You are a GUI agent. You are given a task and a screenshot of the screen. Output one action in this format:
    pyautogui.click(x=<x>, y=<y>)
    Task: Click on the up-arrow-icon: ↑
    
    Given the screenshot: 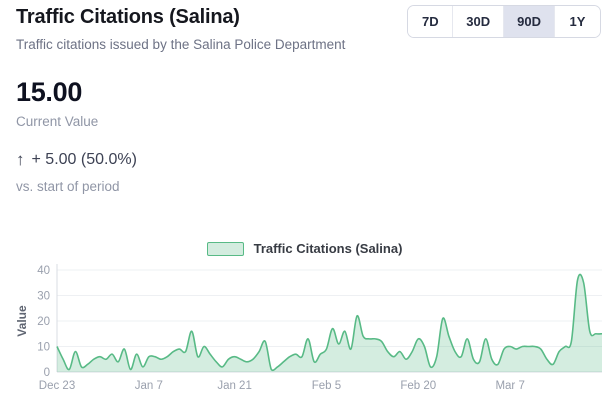 What is the action you would take?
    pyautogui.click(x=20, y=159)
    